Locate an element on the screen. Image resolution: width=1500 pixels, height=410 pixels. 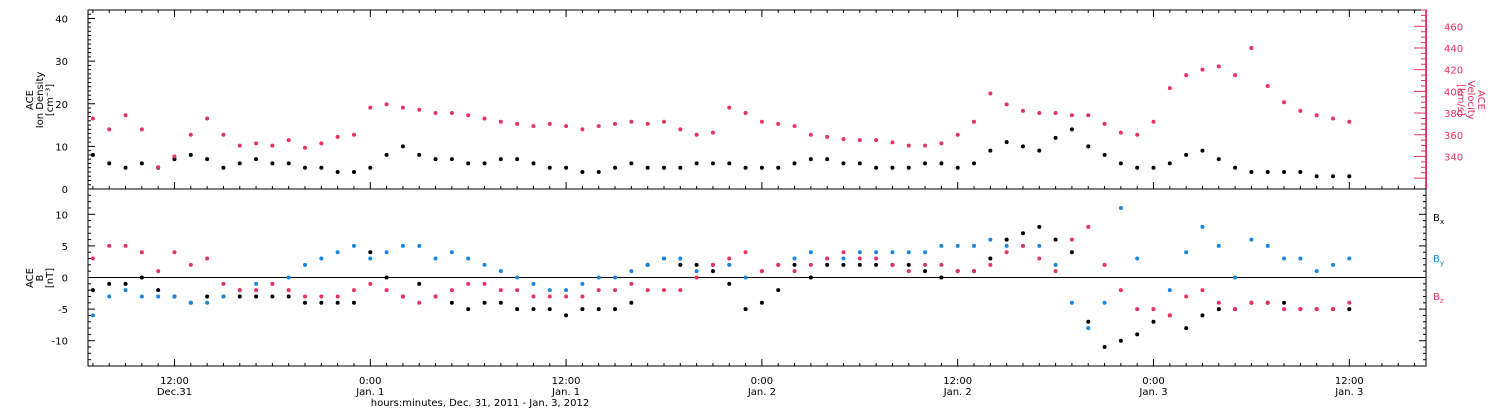
top-left-ylabel-line2: Ion Density is located at coordinates (40, 100).